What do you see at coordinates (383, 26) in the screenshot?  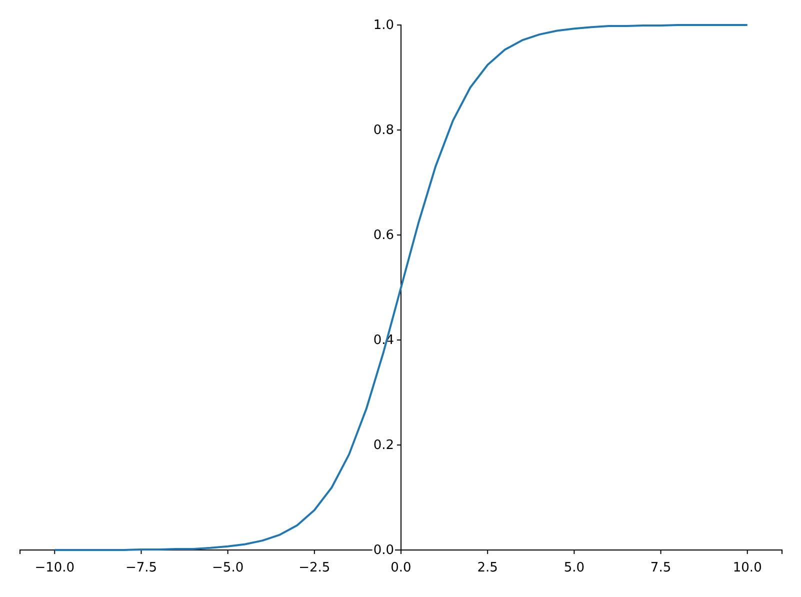 I see `y-tick-label: 1.0` at bounding box center [383, 26].